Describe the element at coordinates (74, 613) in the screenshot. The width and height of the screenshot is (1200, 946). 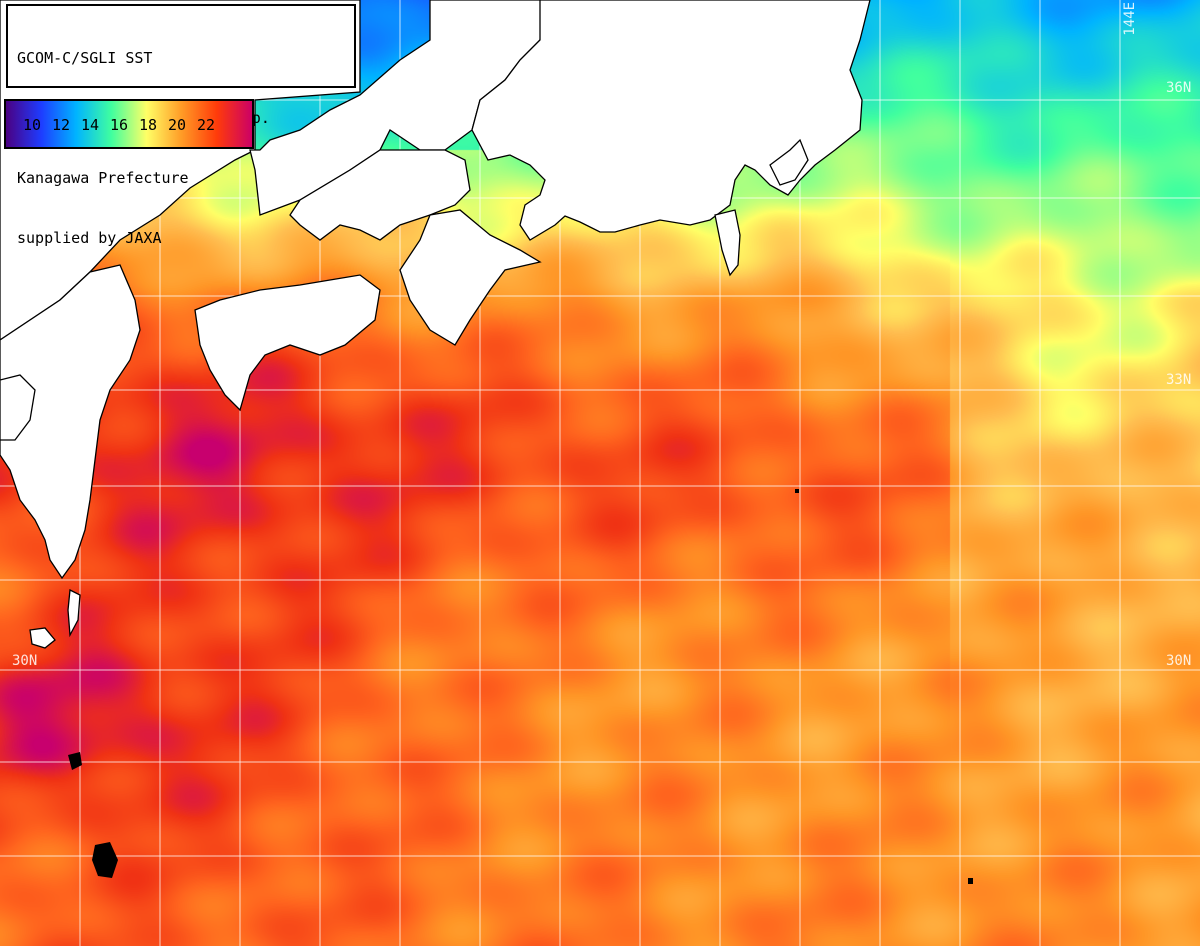
I see `tanegashima` at that location.